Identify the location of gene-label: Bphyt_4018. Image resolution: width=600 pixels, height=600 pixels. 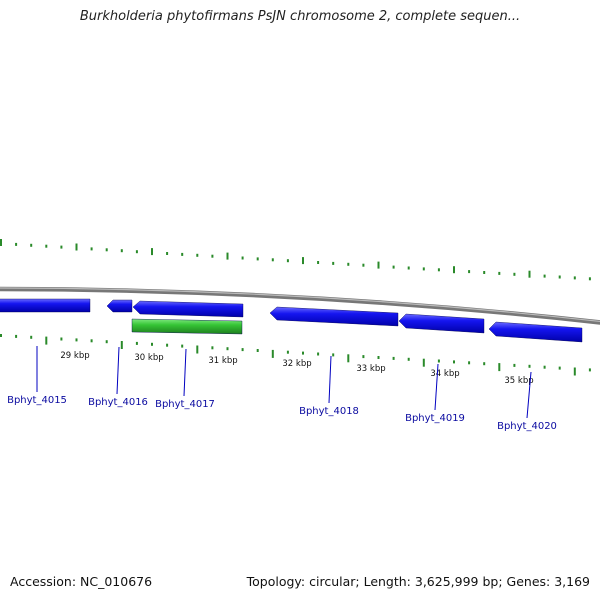
(329, 411).